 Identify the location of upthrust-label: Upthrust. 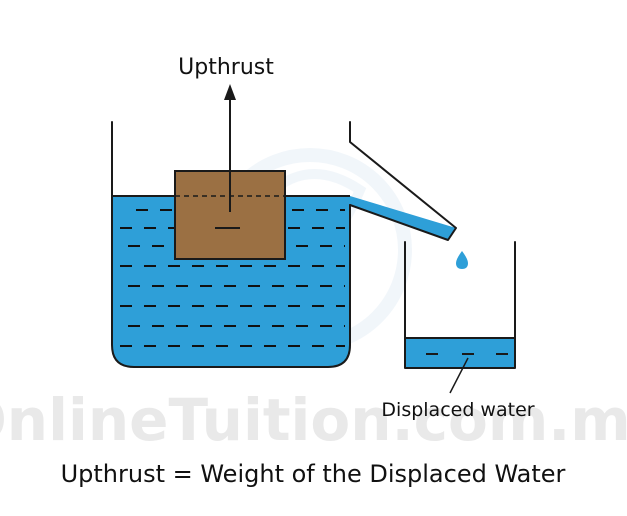
(226, 67).